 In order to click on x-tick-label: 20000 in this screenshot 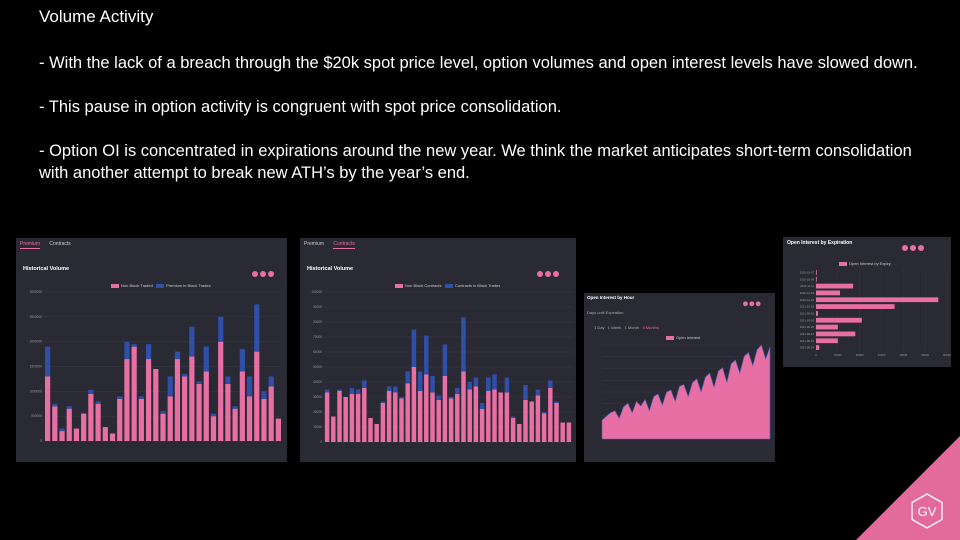, I will do `click(860, 355)`.